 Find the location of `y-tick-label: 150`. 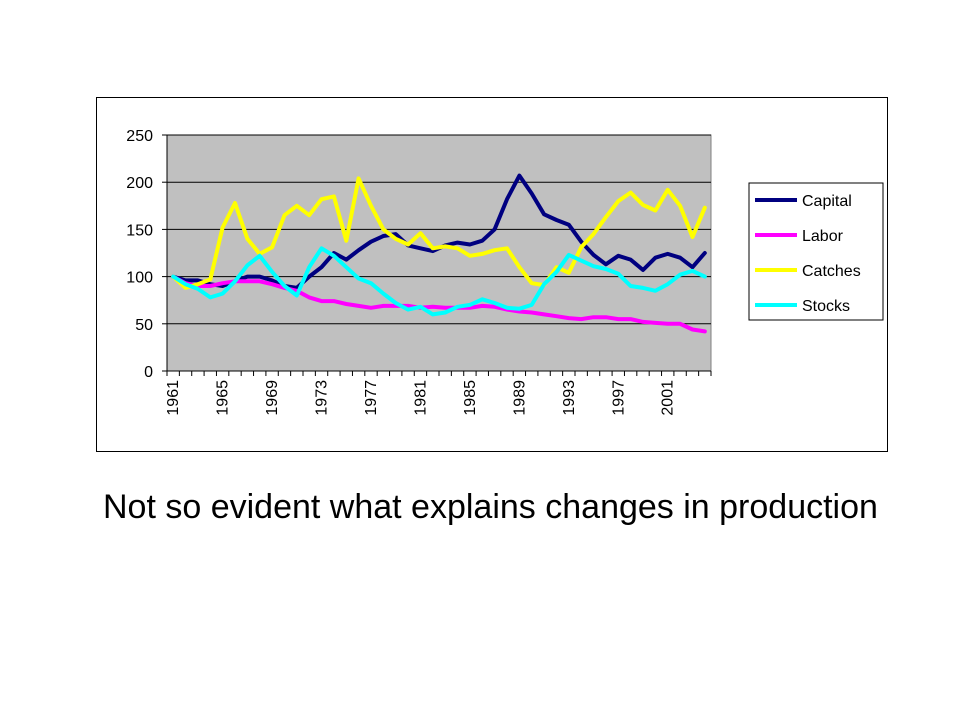

y-tick-label: 150 is located at coordinates (139, 230).